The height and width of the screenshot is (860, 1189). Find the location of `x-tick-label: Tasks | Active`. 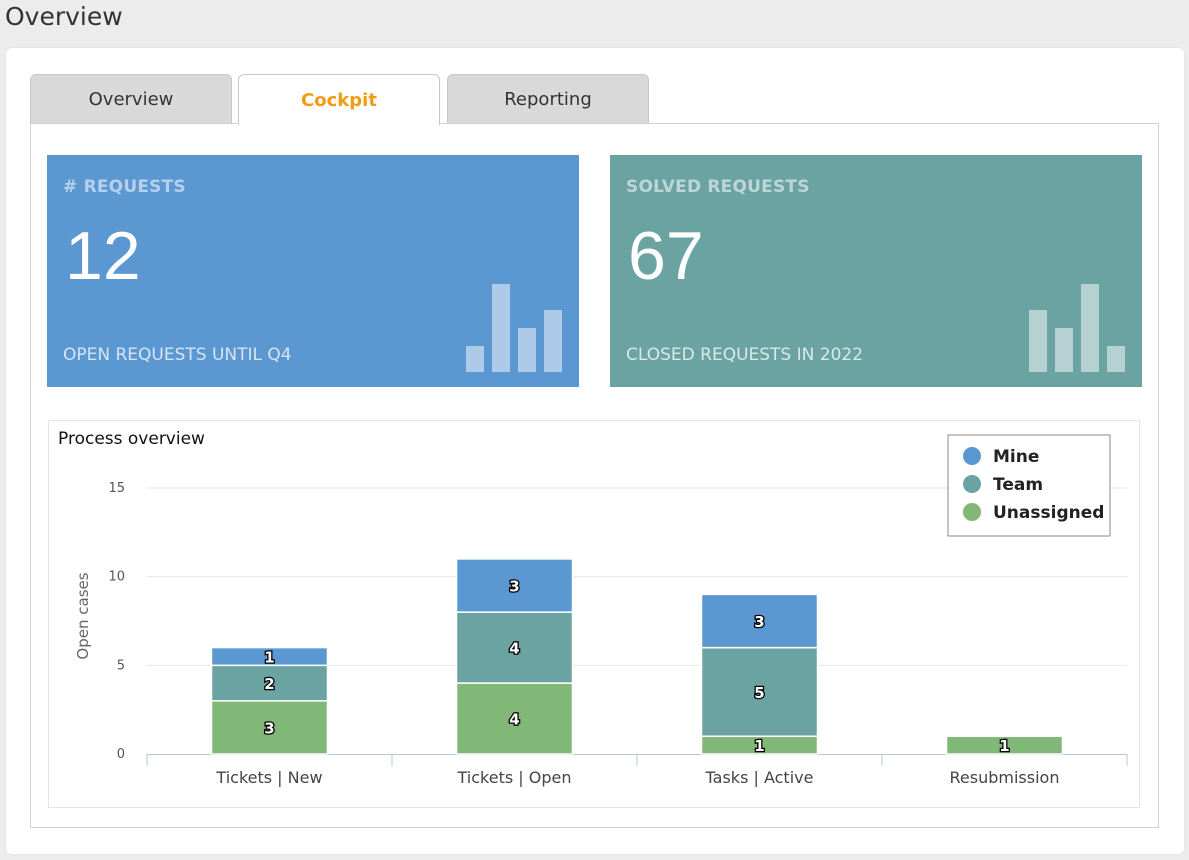

x-tick-label: Tasks | Active is located at coordinates (759, 777).